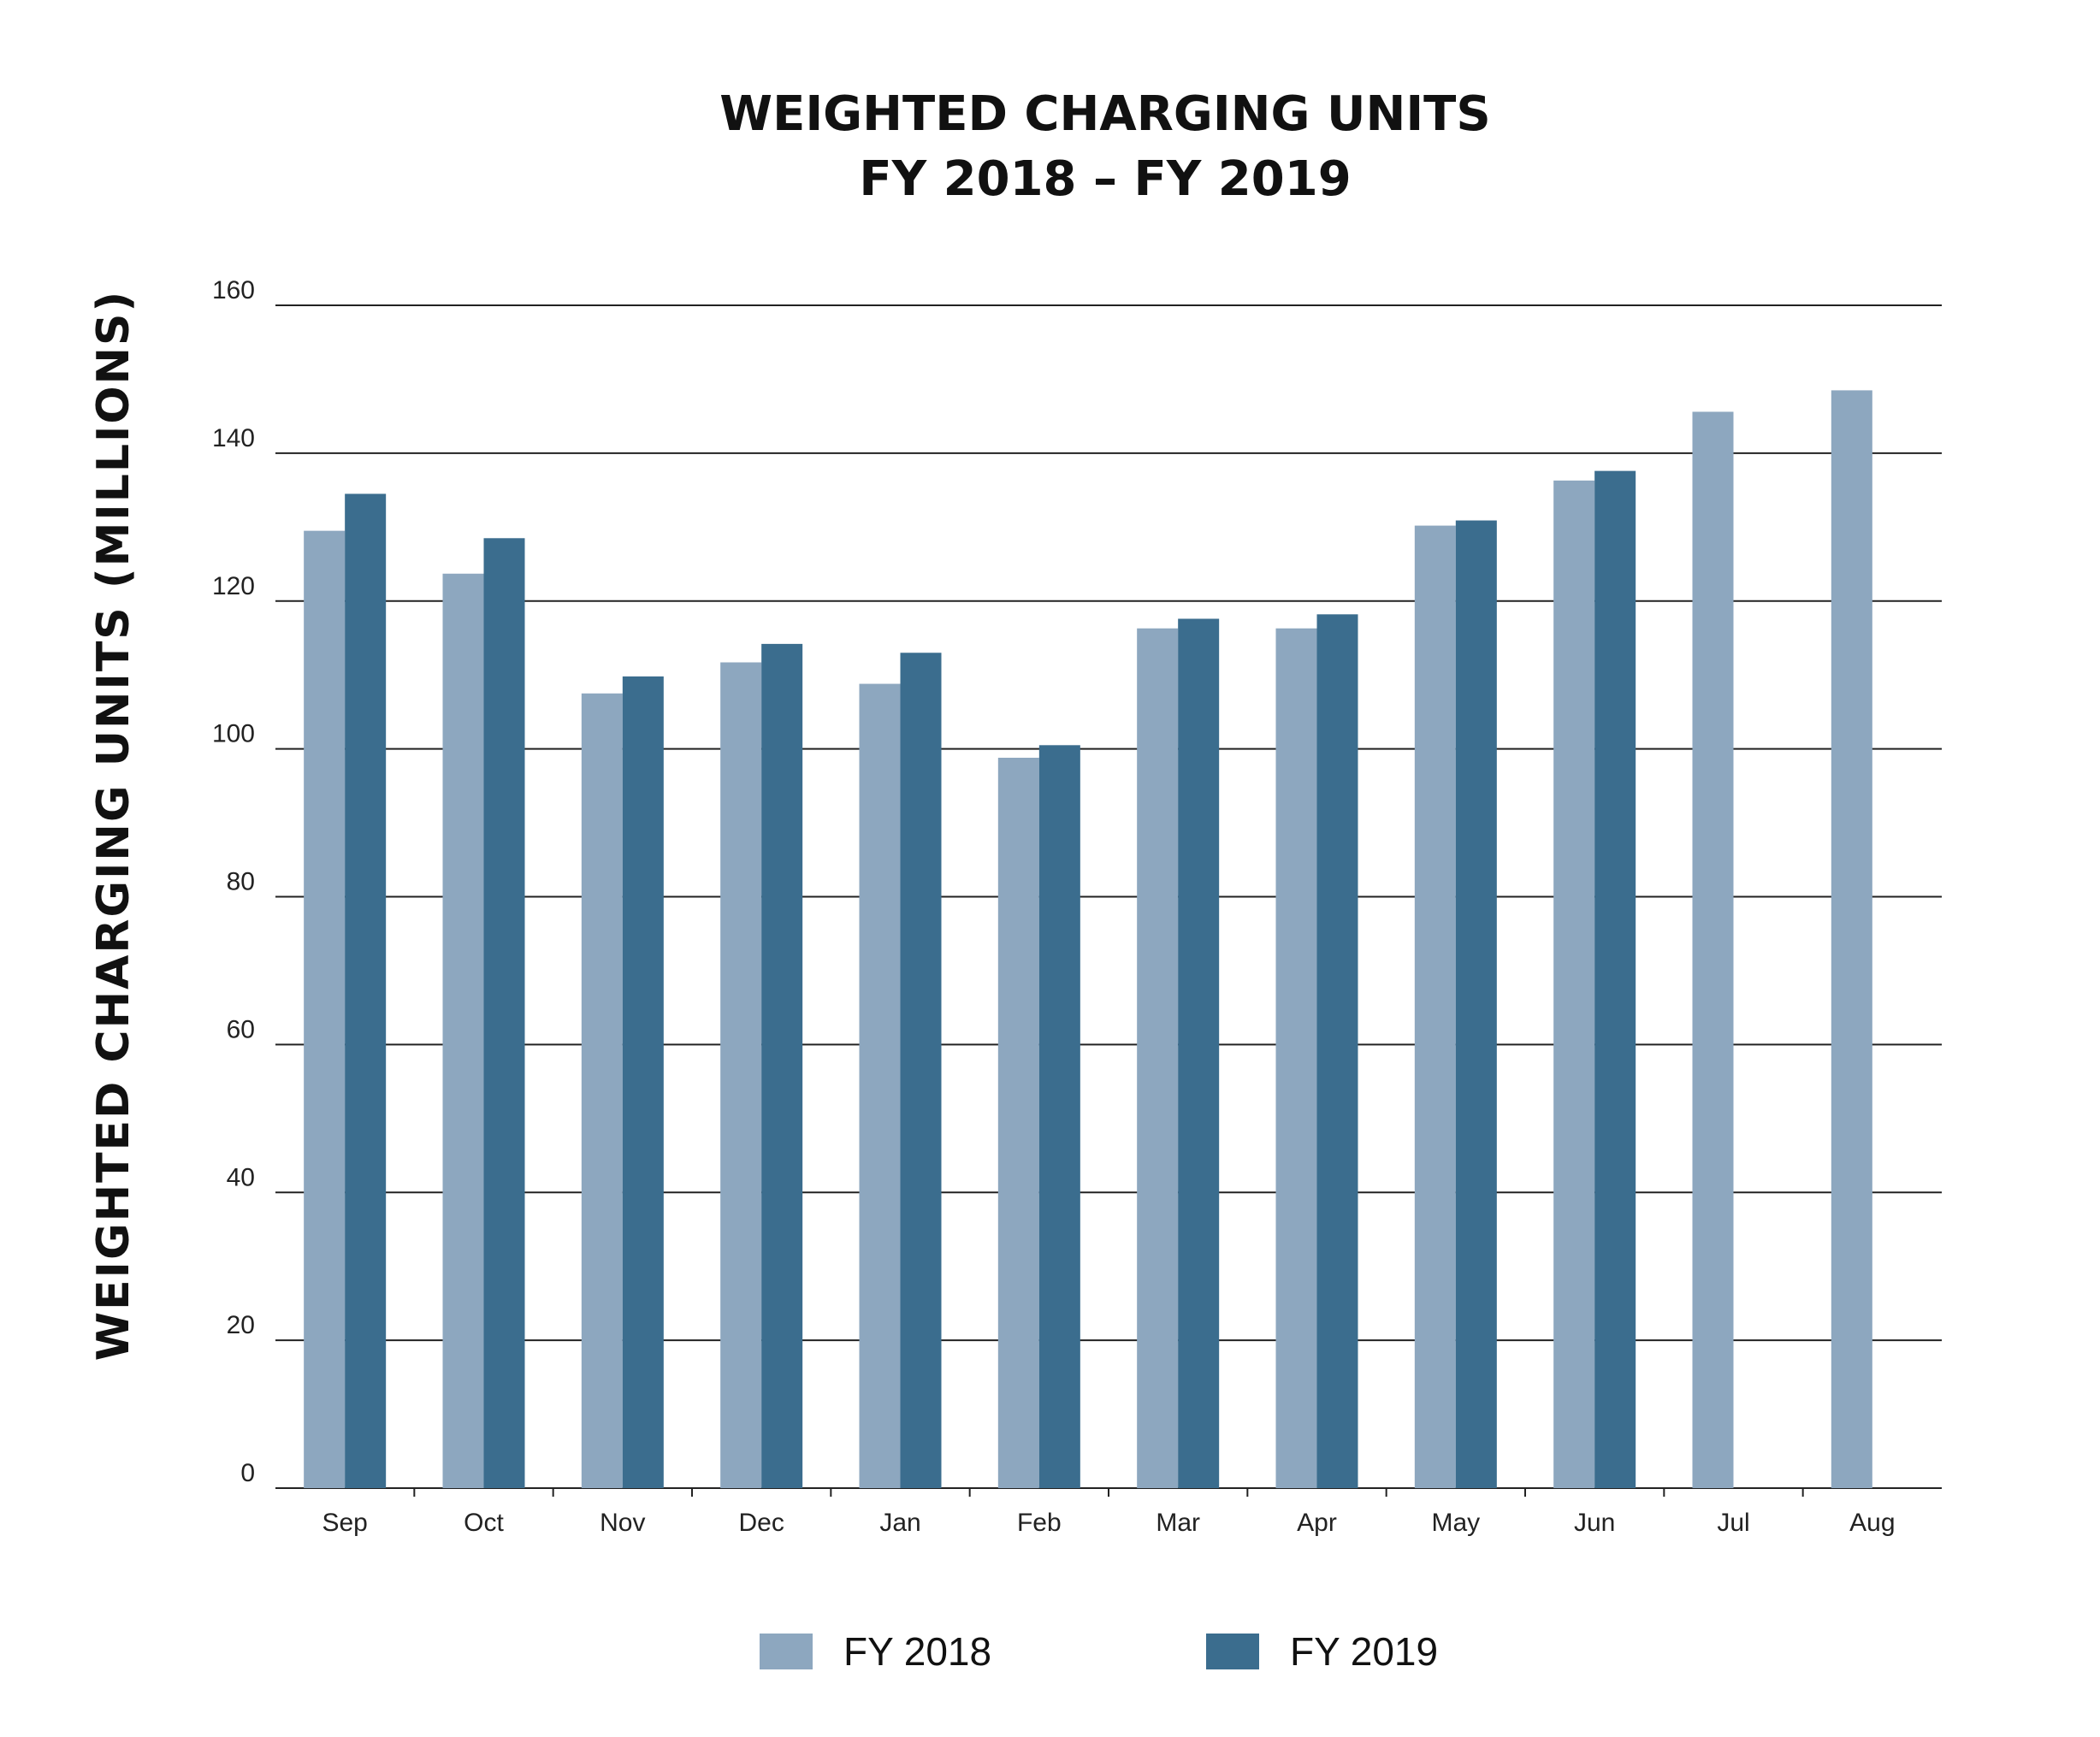  Describe the element at coordinates (504, 1014) in the screenshot. I see `bar-oct-fy-2019` at that location.